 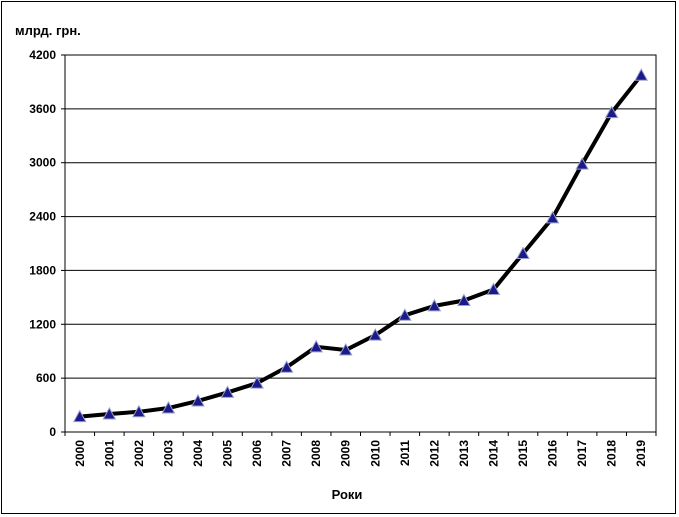 I want to click on x-tick-label: 2016, so click(x=553, y=453).